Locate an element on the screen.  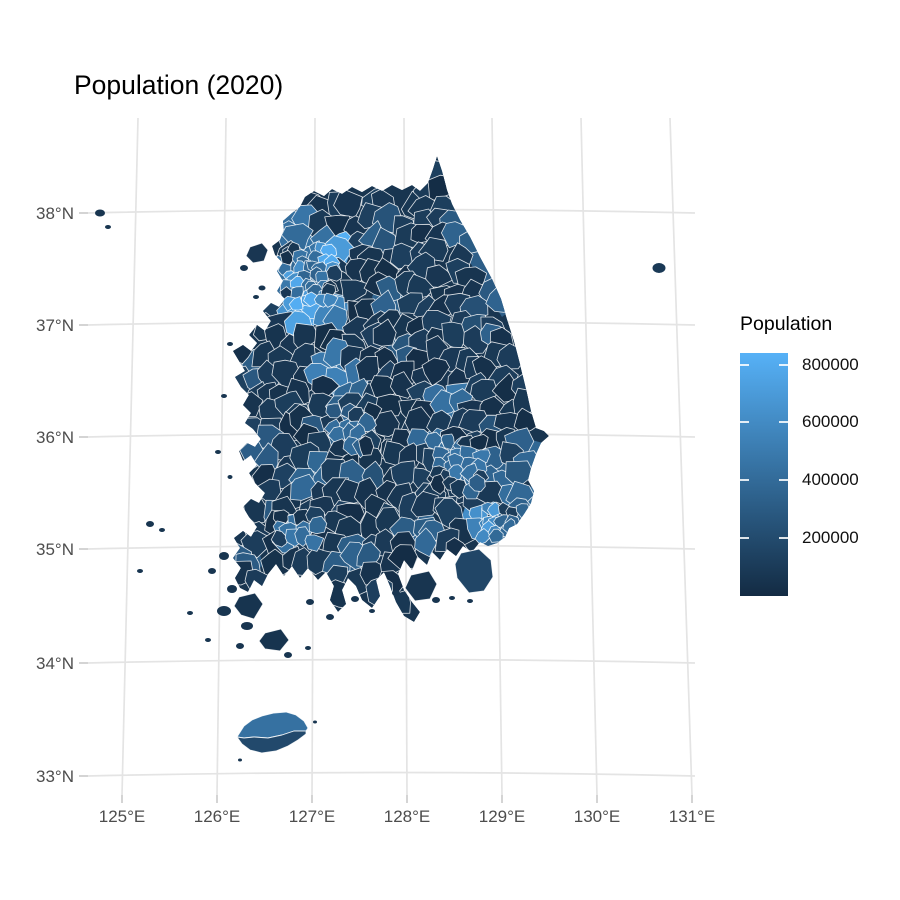
y-axis-label: 33°N is located at coordinates (55, 776).